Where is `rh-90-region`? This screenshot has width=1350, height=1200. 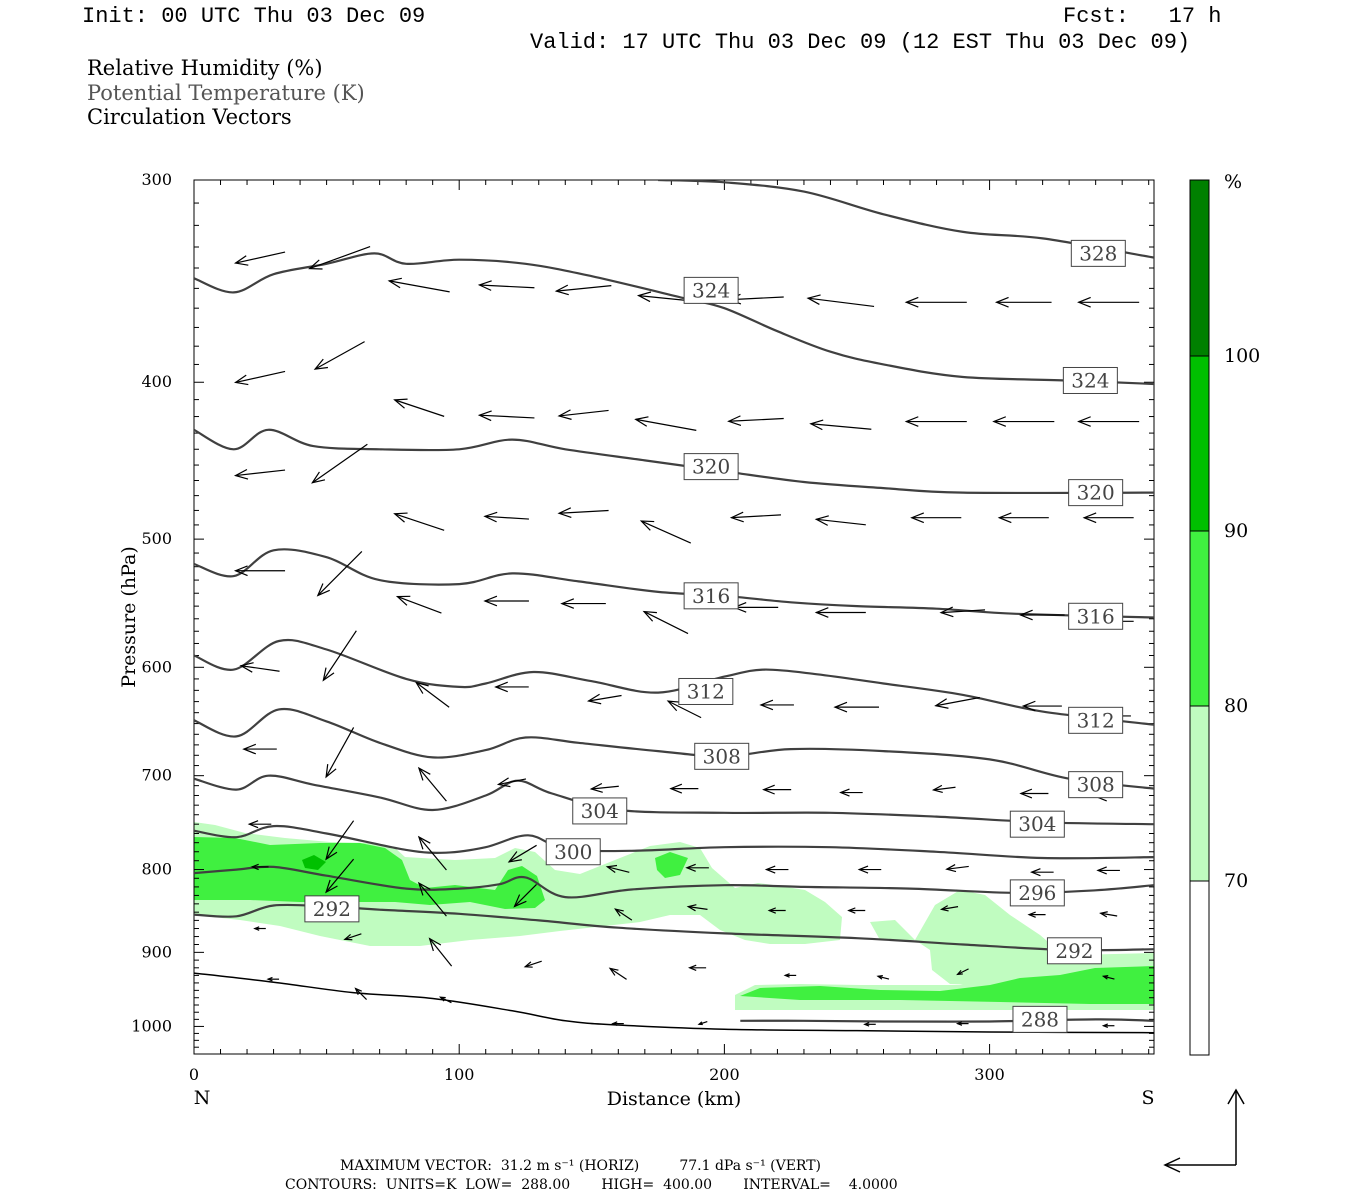
rh-90-region is located at coordinates (314, 862).